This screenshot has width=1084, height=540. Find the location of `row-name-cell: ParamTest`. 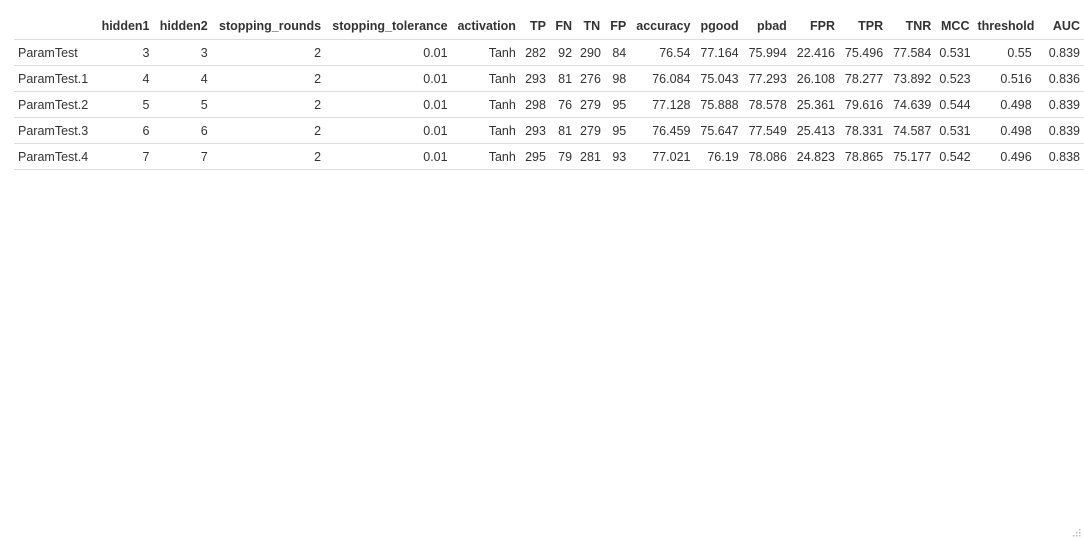

row-name-cell: ParamTest is located at coordinates (55, 52).